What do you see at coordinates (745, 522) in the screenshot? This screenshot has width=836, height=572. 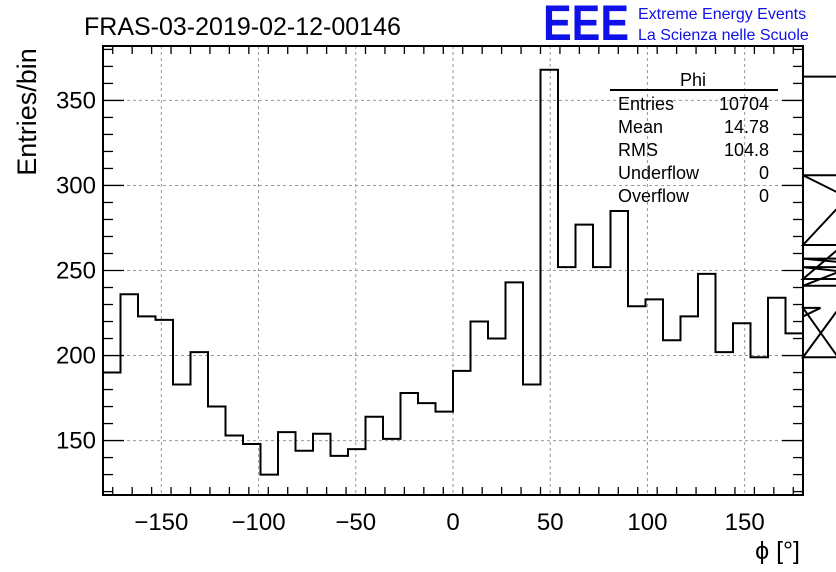 I see `x-tick-label: 150` at bounding box center [745, 522].